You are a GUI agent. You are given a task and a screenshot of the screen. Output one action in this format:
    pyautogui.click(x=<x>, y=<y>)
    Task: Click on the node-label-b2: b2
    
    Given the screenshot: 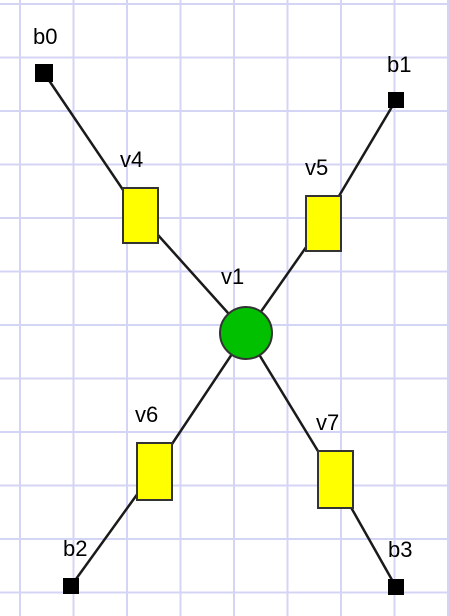 What is the action you would take?
    pyautogui.click(x=75, y=548)
    